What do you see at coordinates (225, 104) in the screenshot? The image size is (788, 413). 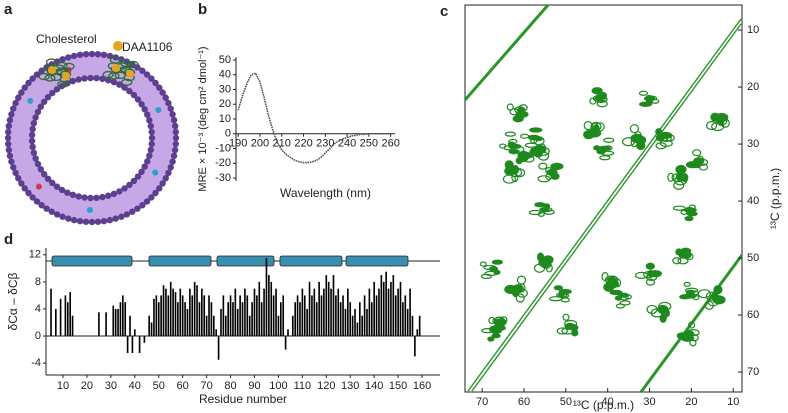 I see `y-tick-label: 20` at bounding box center [225, 104].